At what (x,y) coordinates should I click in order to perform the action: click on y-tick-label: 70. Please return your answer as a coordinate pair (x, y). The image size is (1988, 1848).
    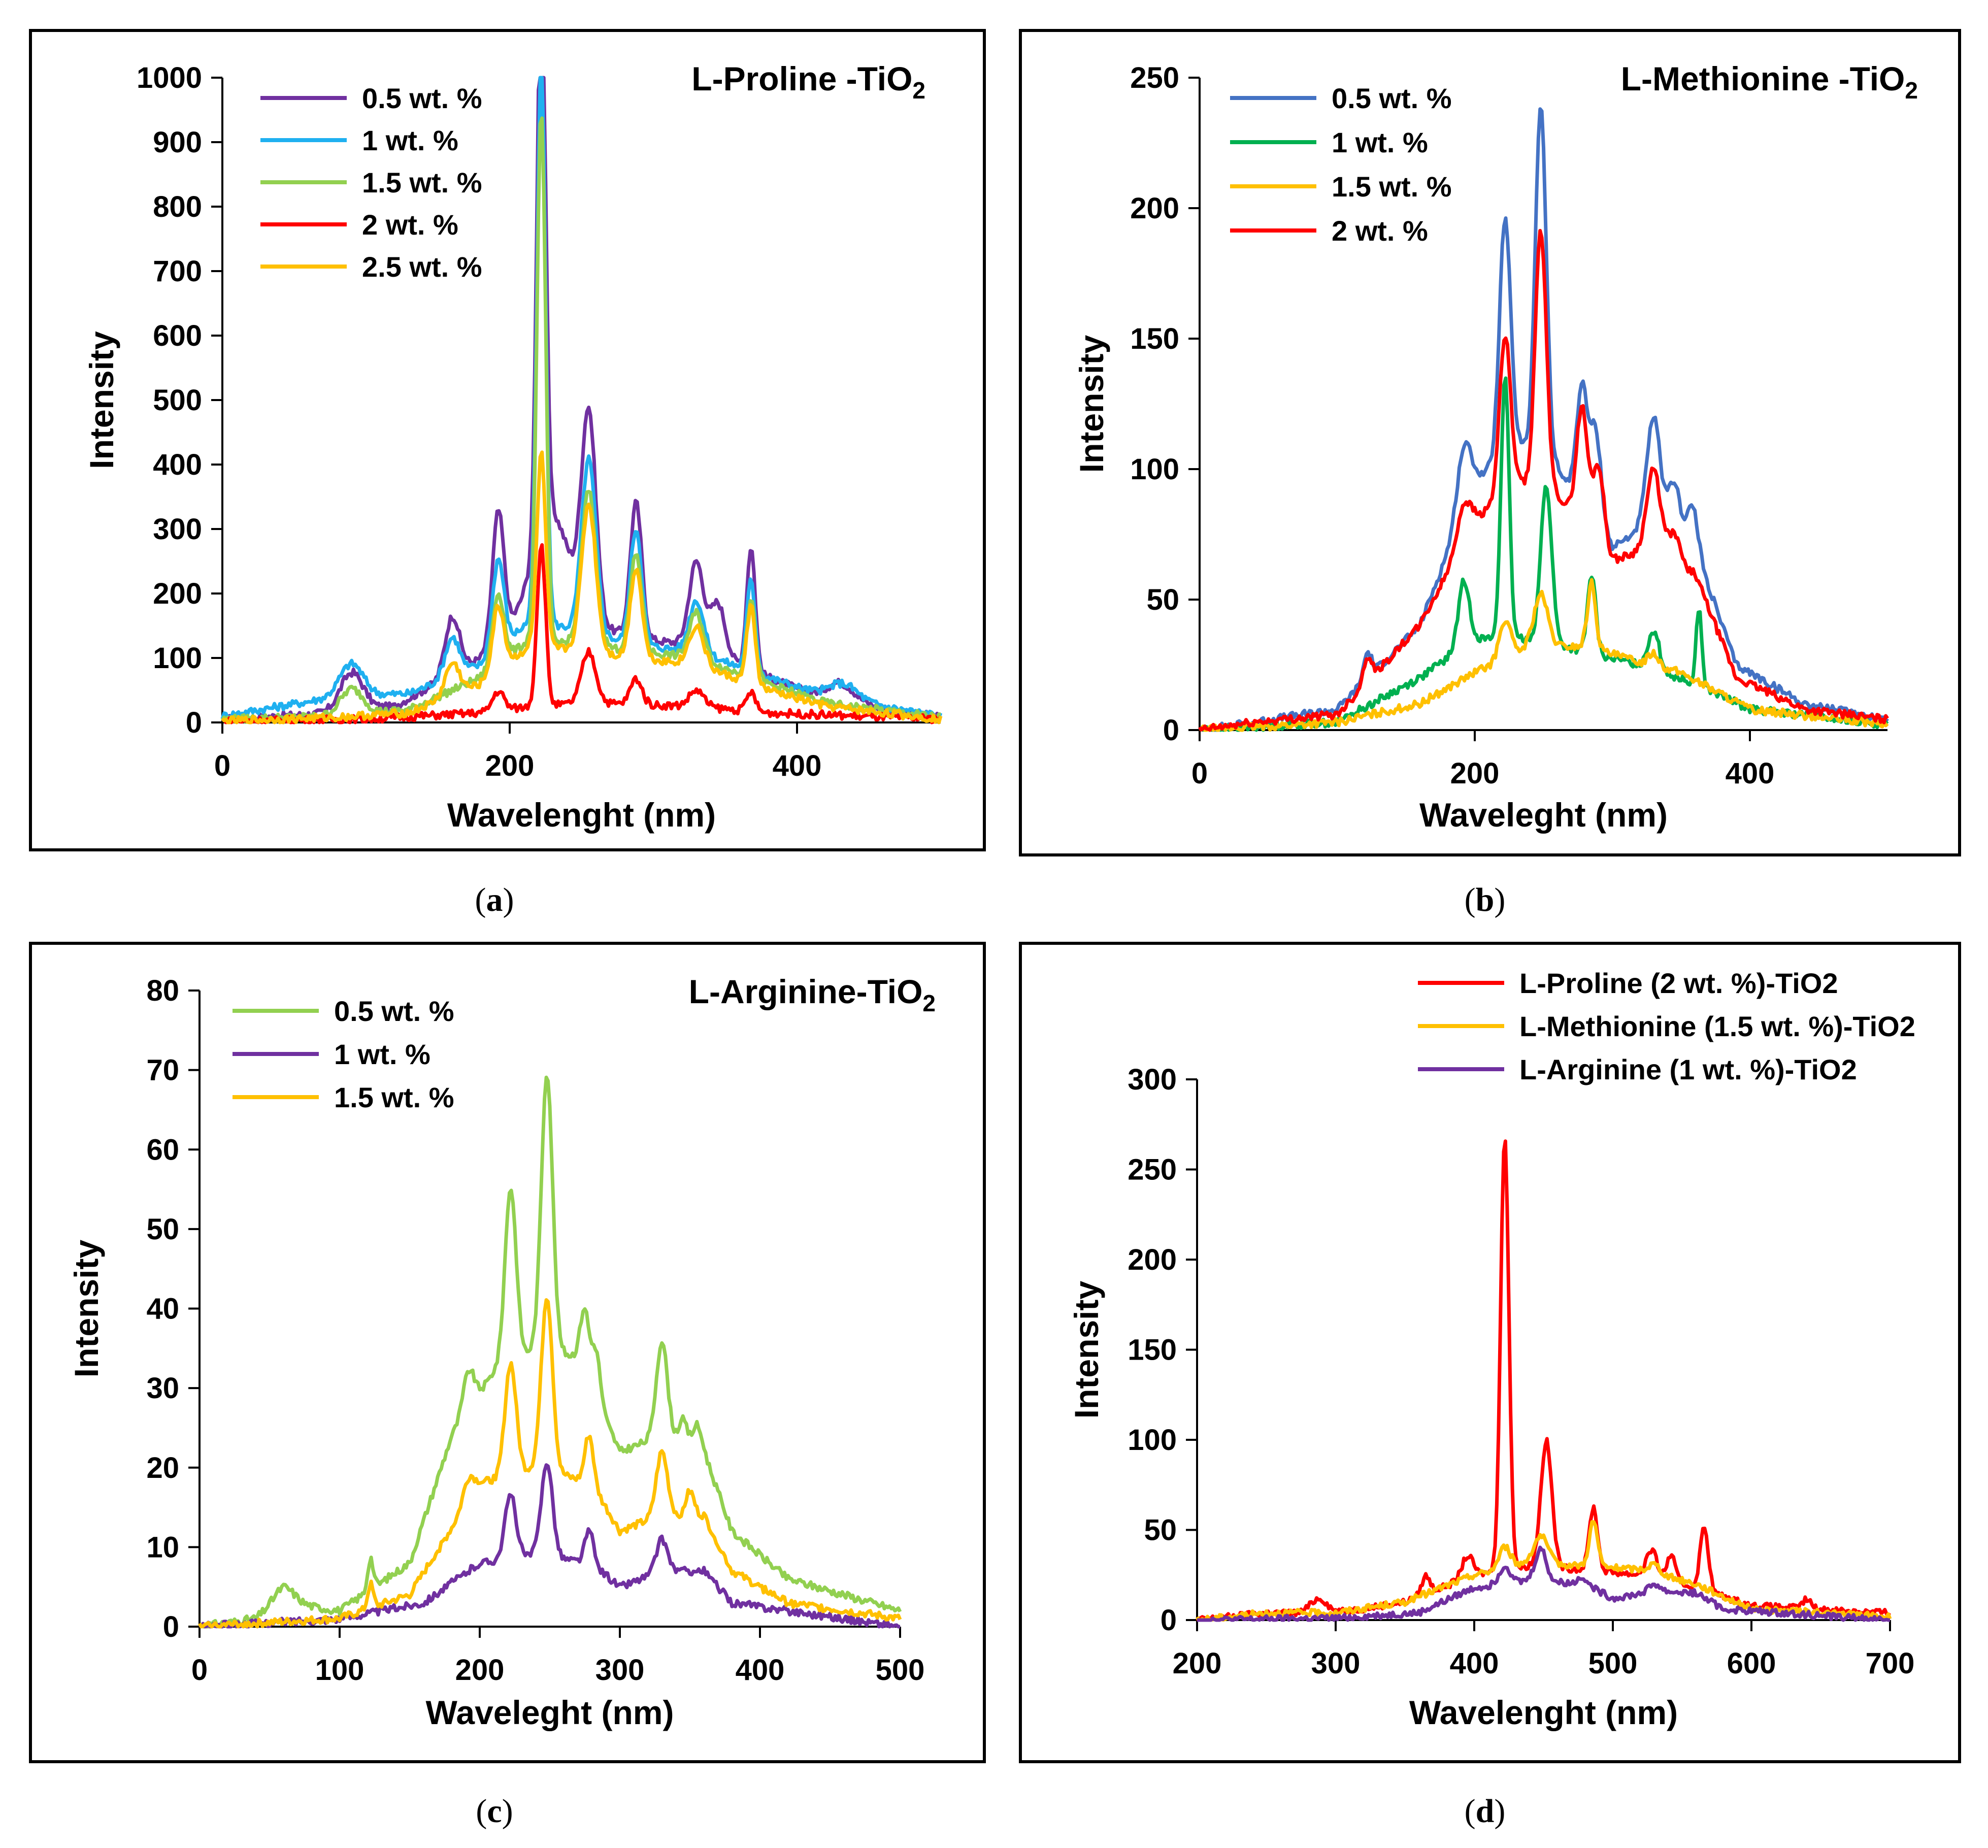
    Looking at the image, I should click on (162, 1070).